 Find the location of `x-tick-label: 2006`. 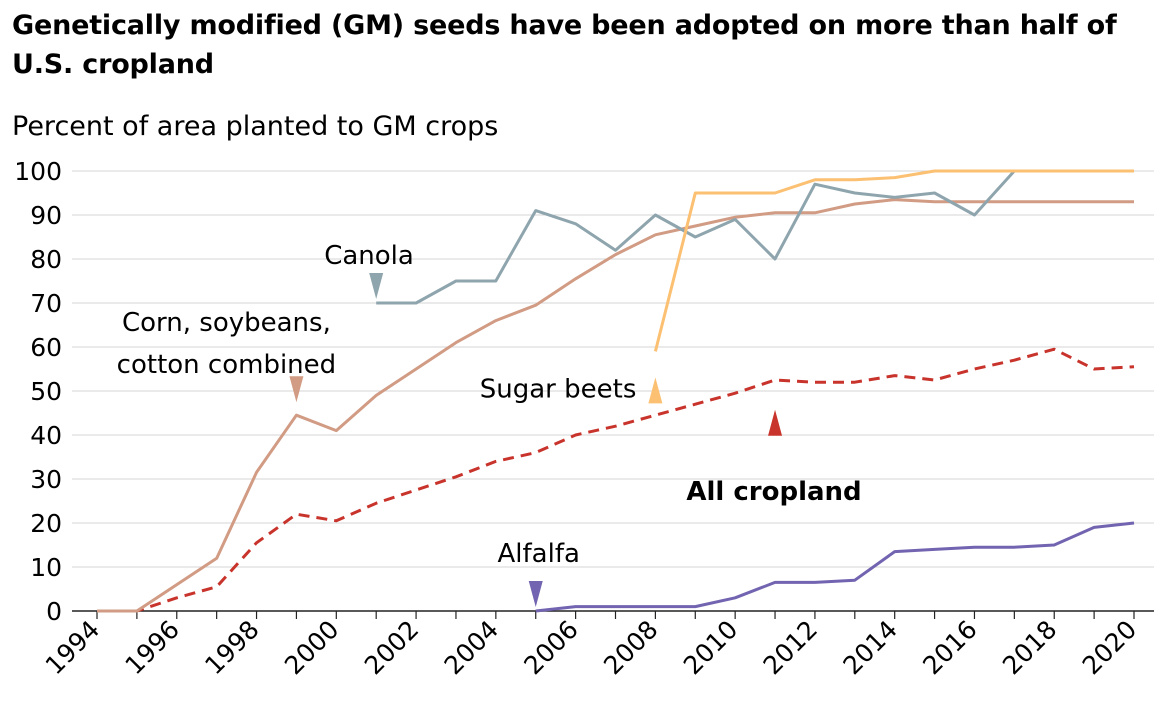

x-tick-label: 2006 is located at coordinates (550, 647).